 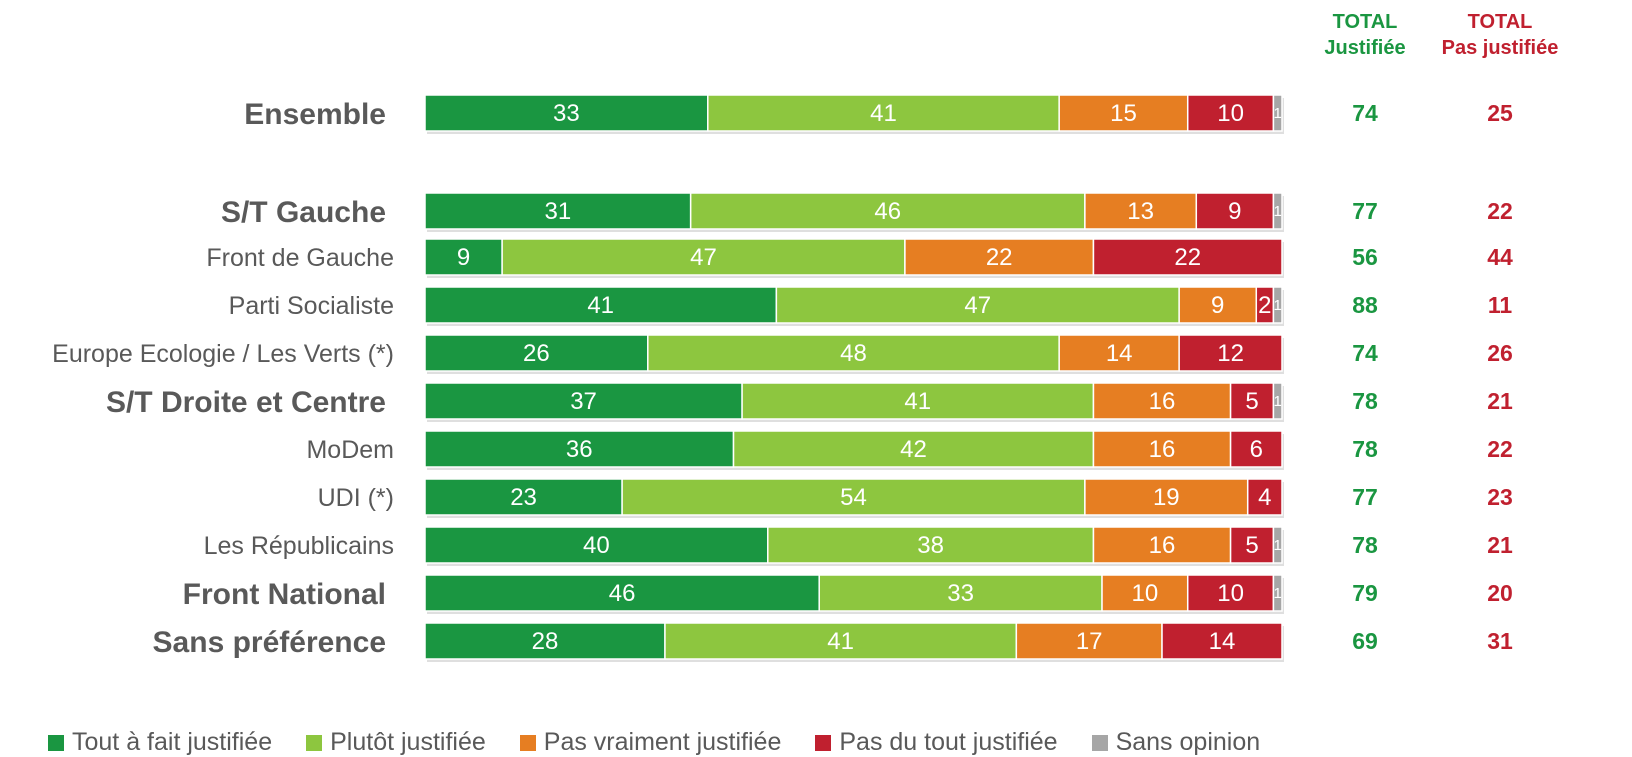 I want to click on data-label: 38, so click(x=930, y=545).